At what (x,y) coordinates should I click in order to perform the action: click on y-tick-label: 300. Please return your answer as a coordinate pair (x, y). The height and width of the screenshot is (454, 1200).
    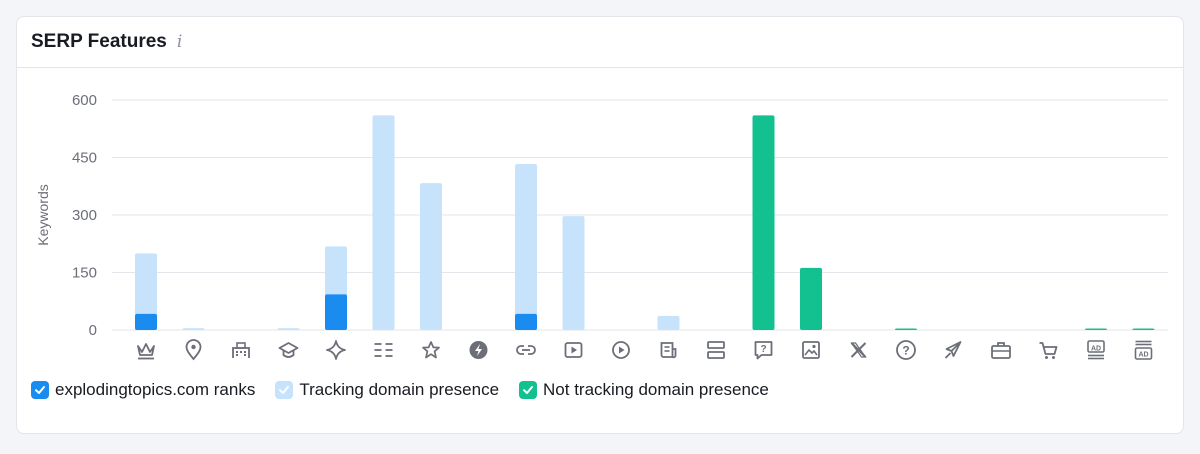
    Looking at the image, I should click on (84, 215).